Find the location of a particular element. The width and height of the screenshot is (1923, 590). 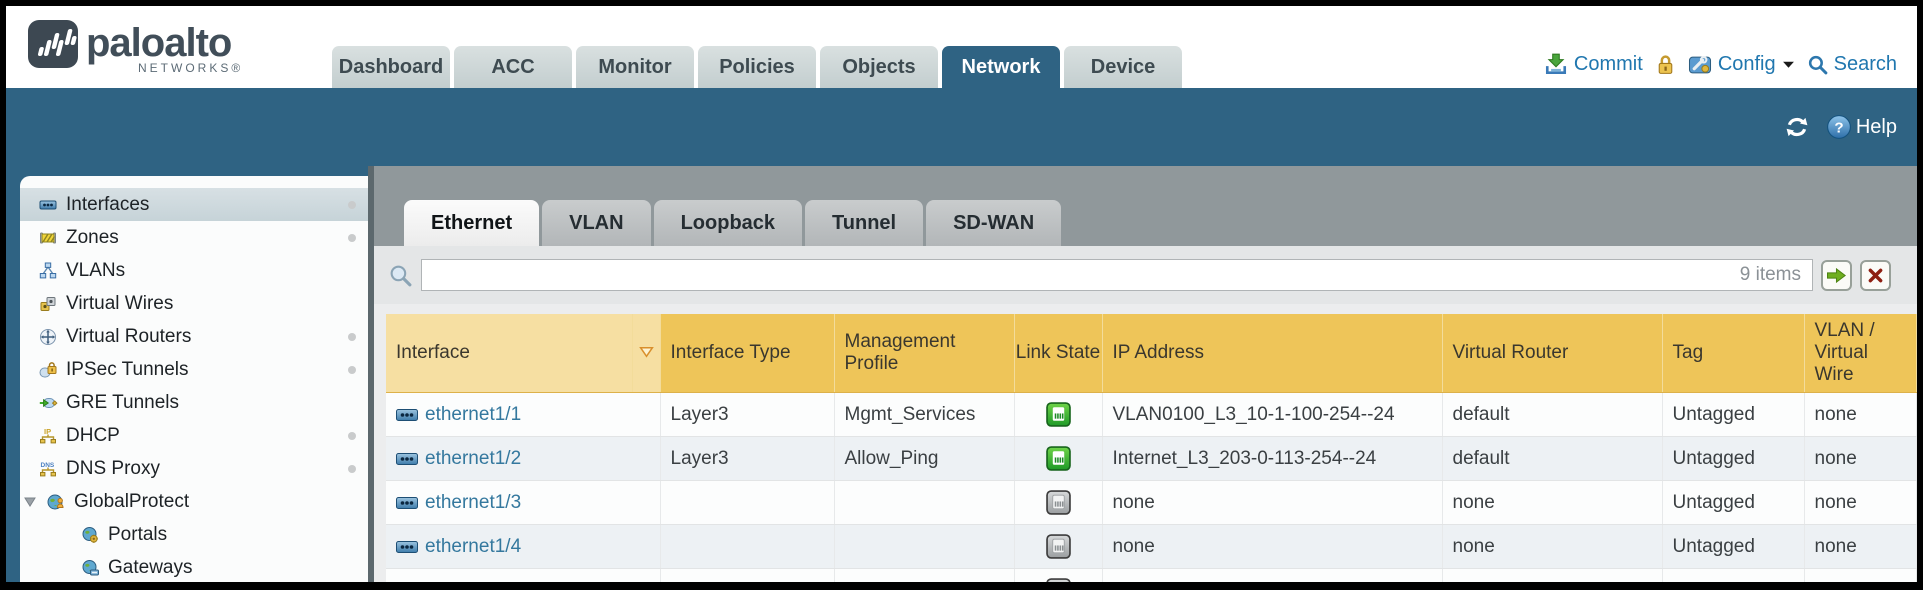

col-interface: Interface is located at coordinates (509, 353).